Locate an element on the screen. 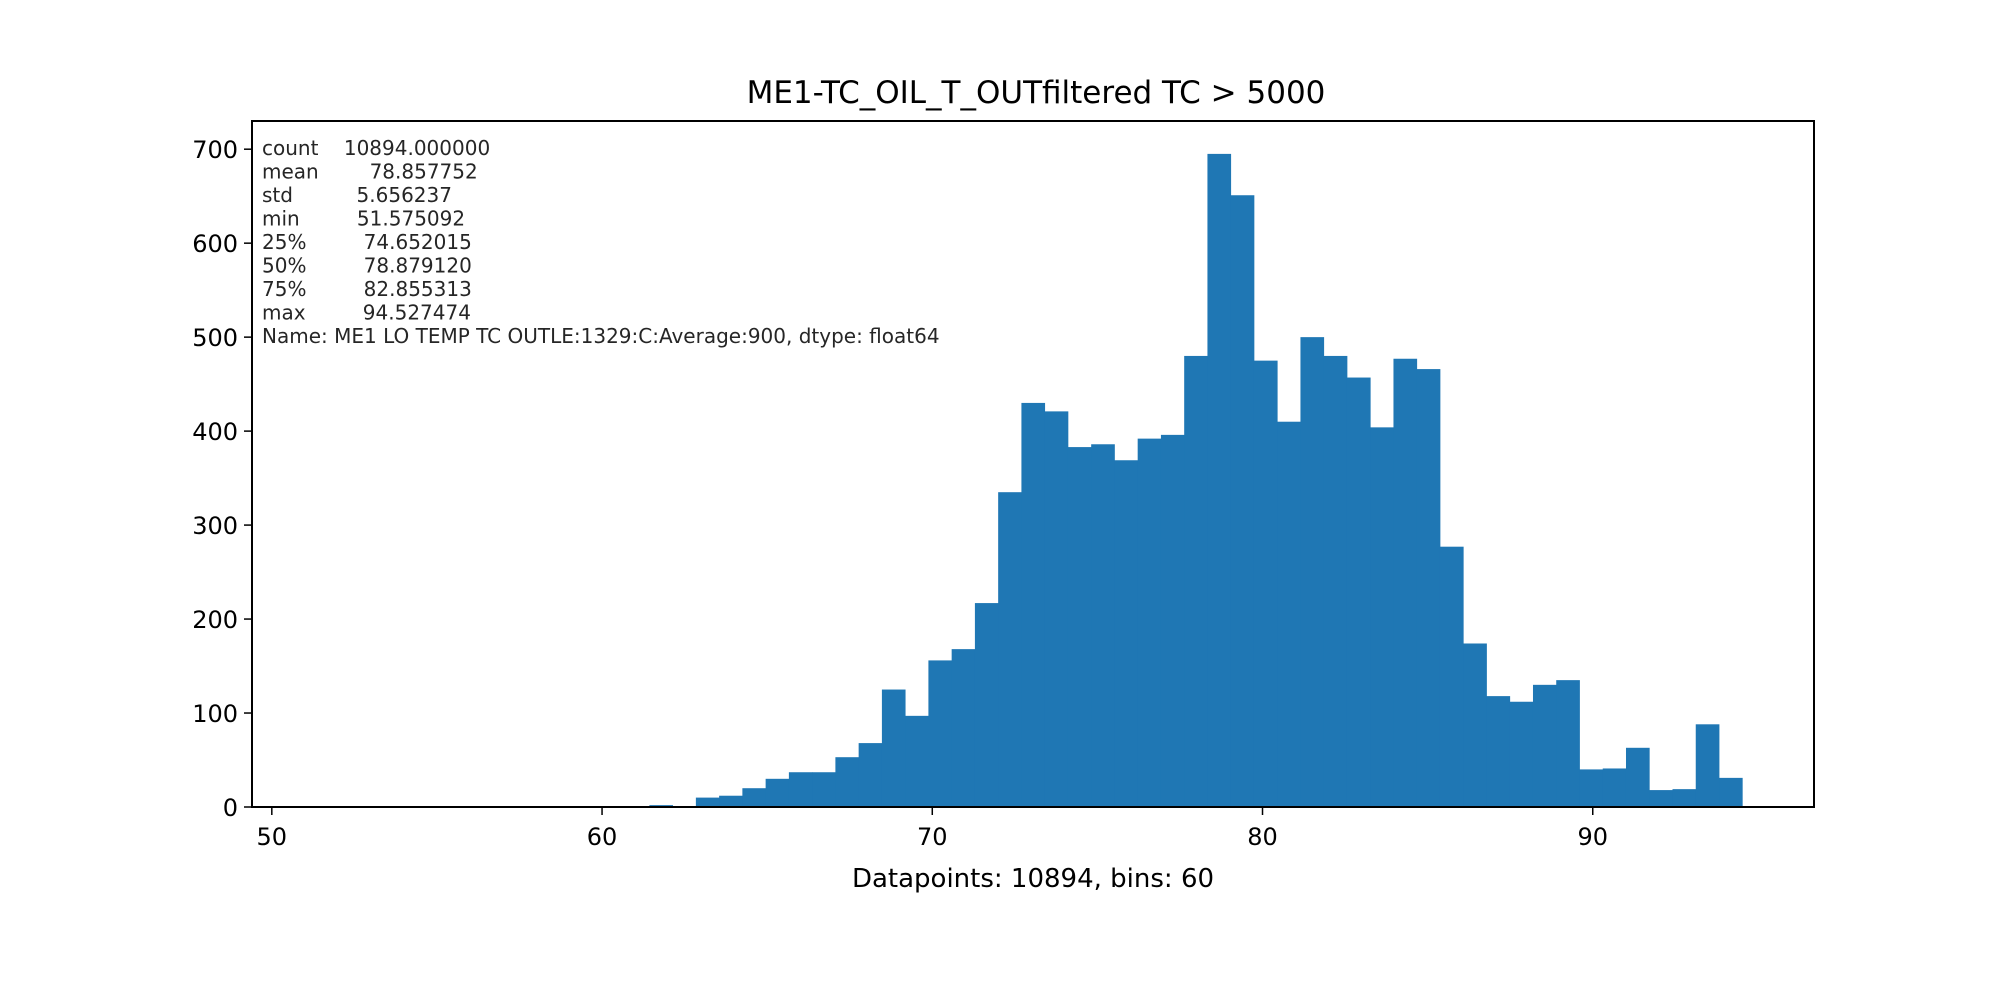 This screenshot has height=1000, width=2000. stats-line: mean 78.857752 is located at coordinates (370, 172).